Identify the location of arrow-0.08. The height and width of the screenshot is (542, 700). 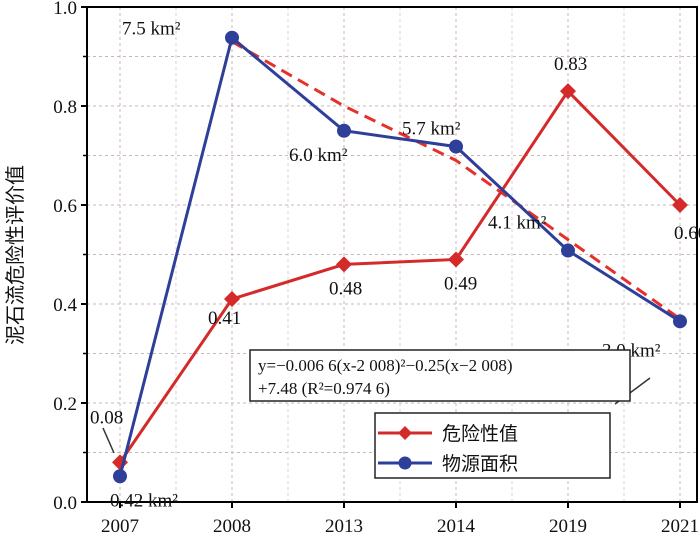
(108, 440).